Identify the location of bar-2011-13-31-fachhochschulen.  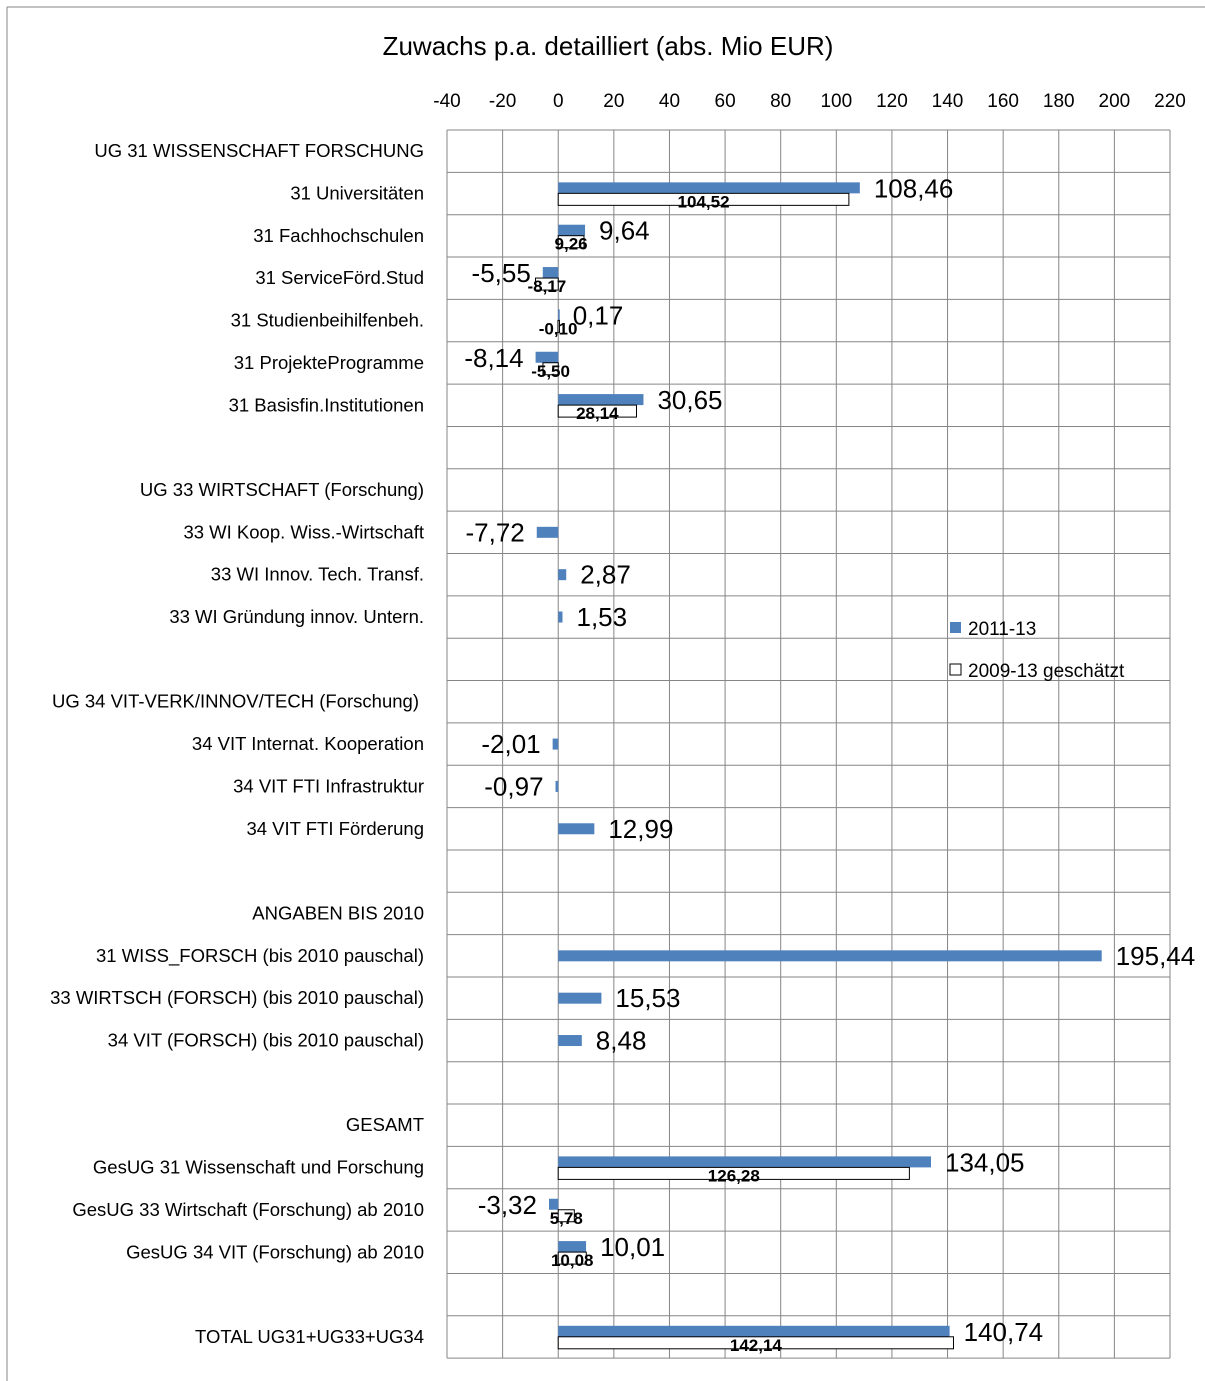
(572, 230).